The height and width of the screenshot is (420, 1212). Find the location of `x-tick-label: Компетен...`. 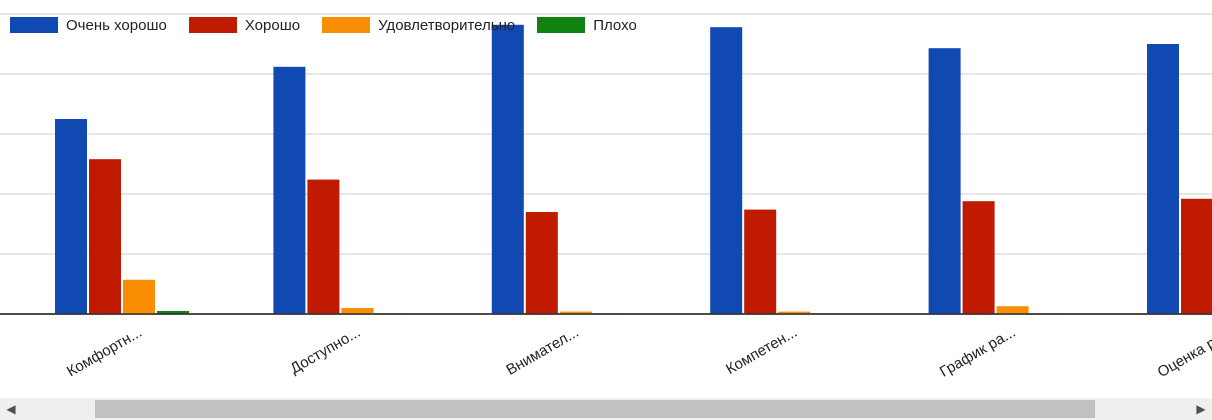

x-tick-label: Компетен... is located at coordinates (761, 351).